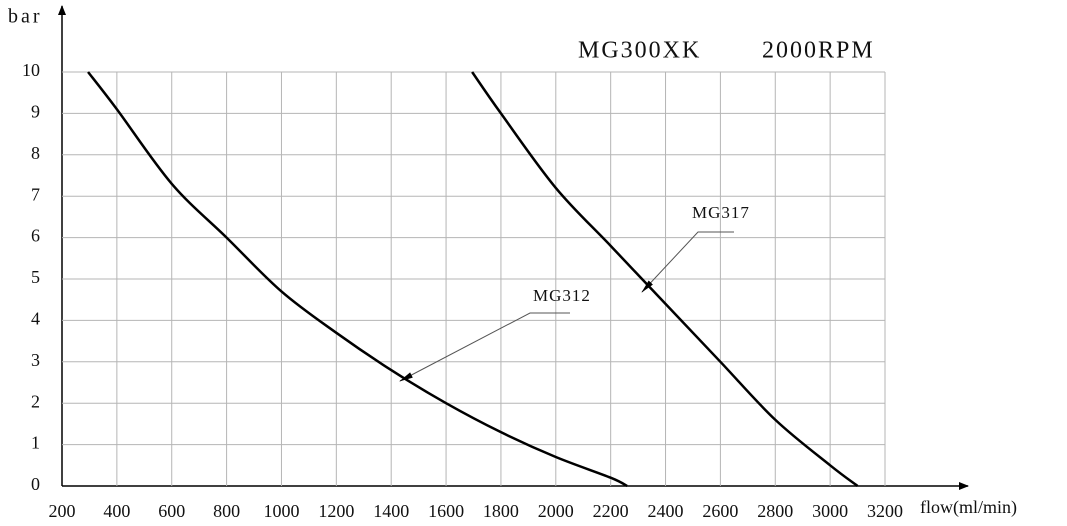  I want to click on y-tick-label: 1, so click(35, 443).